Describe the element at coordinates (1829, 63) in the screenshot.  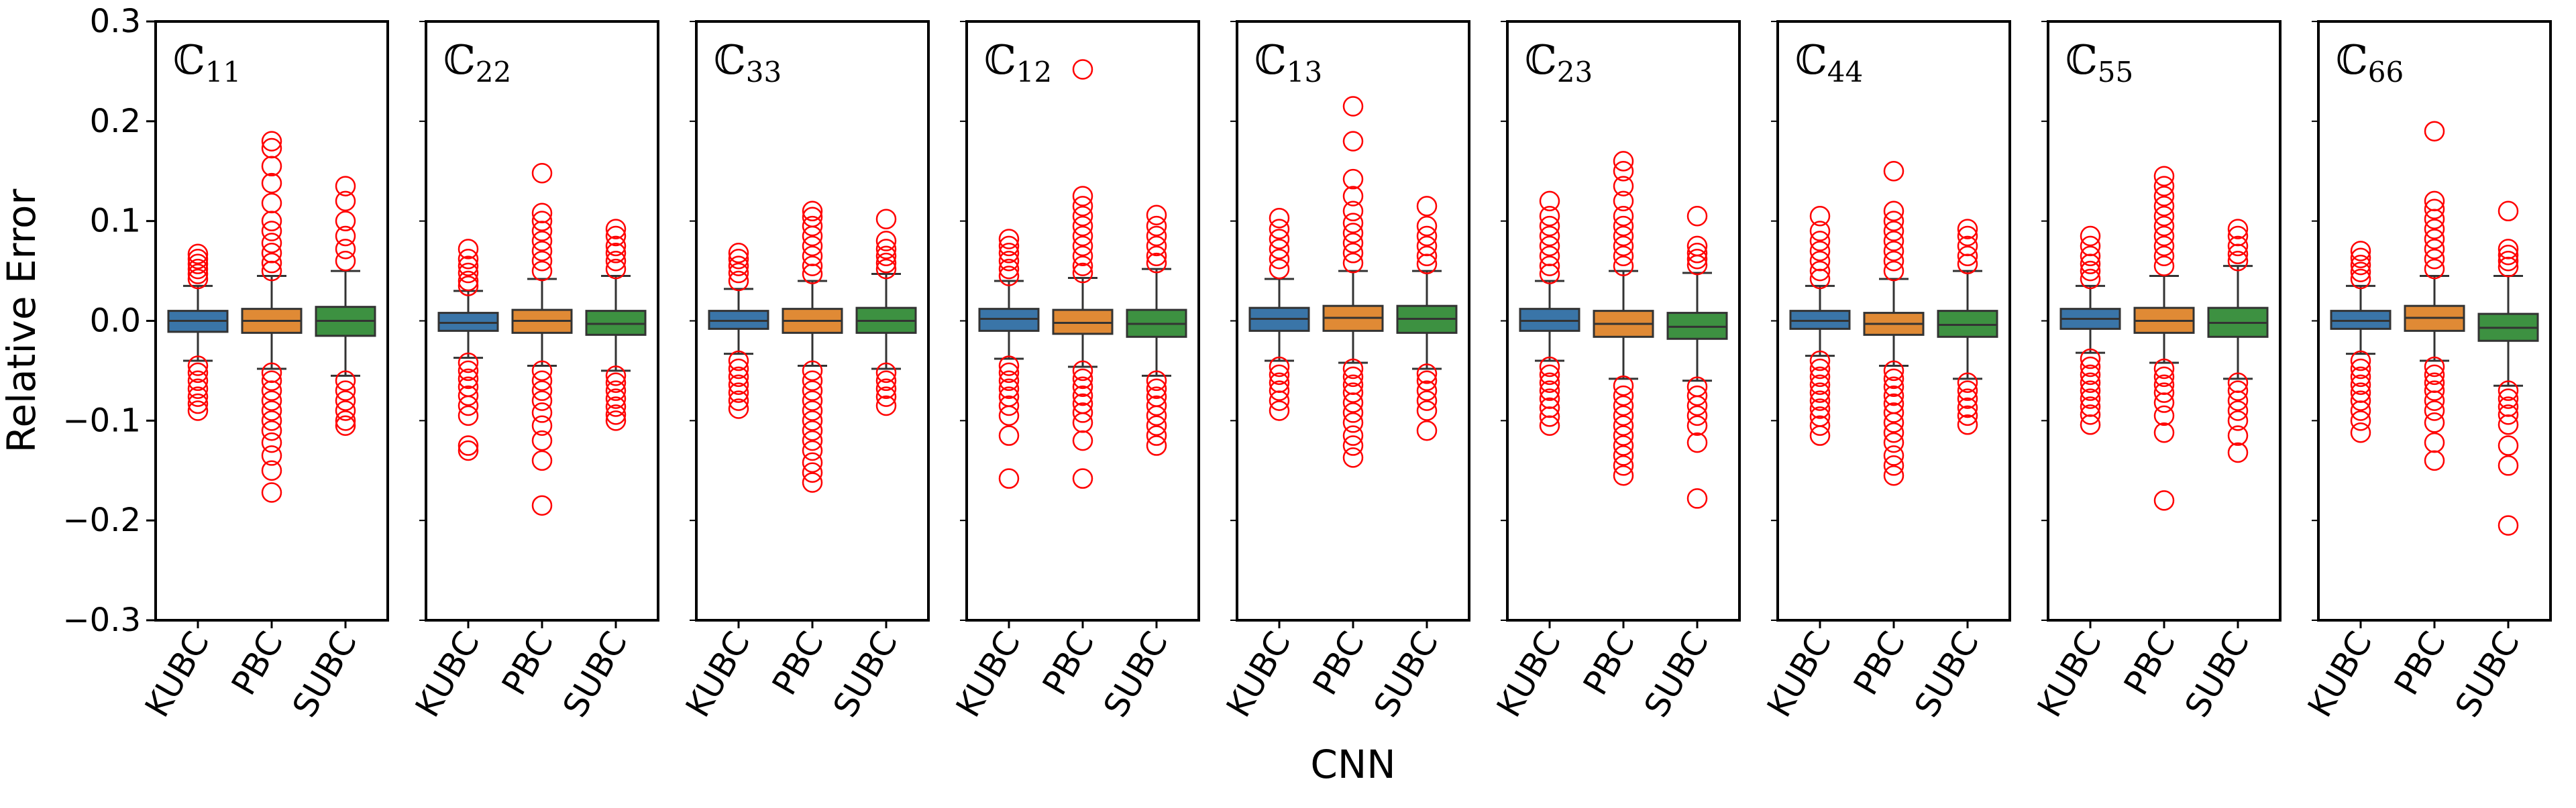
I see `panel-title: ℂ44` at that location.